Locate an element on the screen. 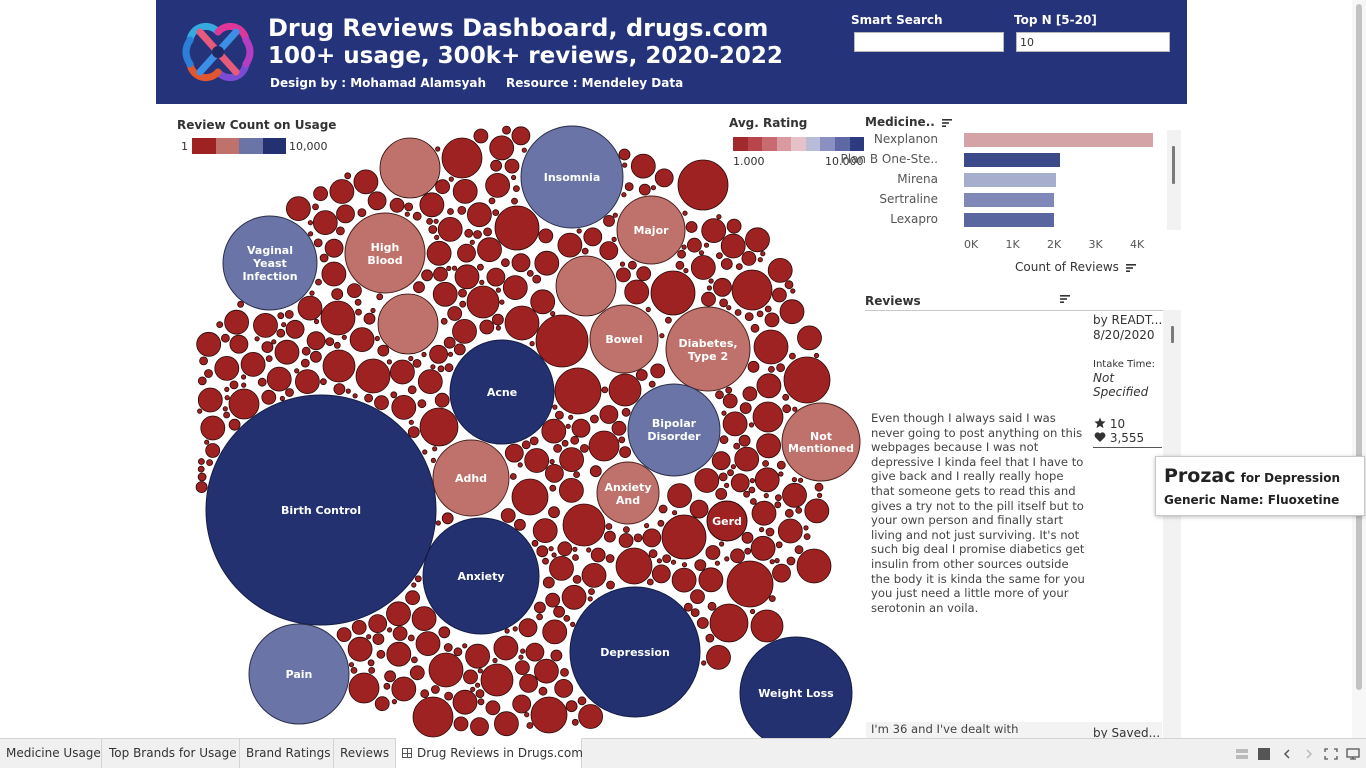  bubble-bowel is located at coordinates (624, 339).